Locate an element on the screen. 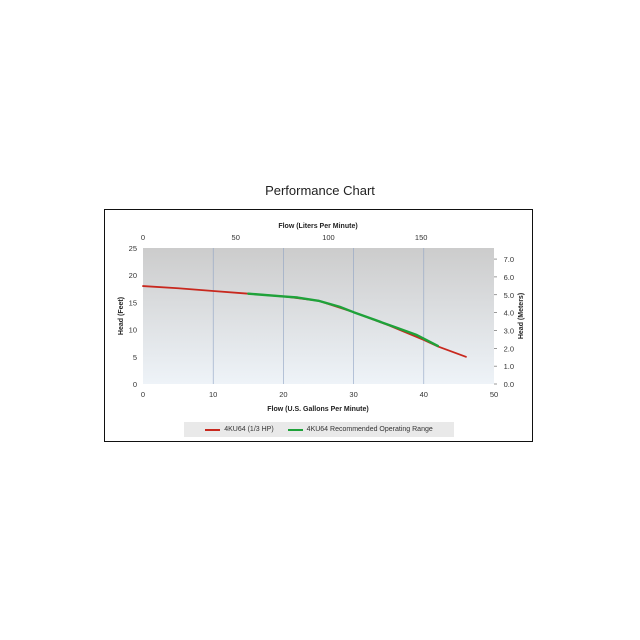 The width and height of the screenshot is (640, 640). plot-area is located at coordinates (318, 316).